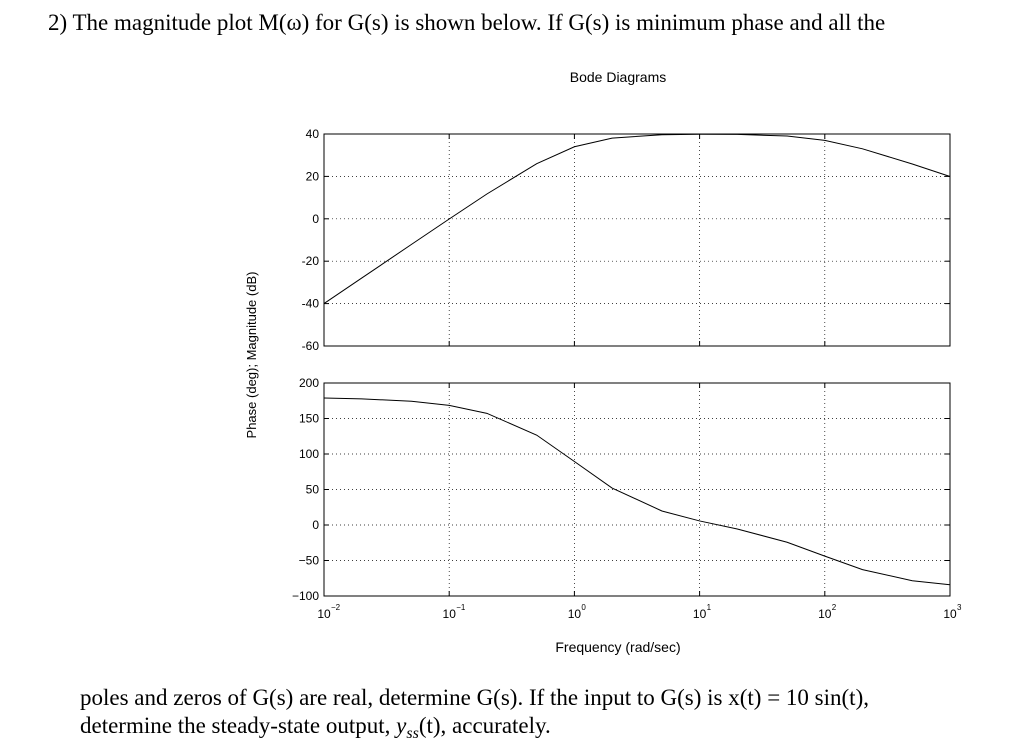 The width and height of the screenshot is (1024, 754). I want to click on x-tick-exponent: 0, so click(583, 607).